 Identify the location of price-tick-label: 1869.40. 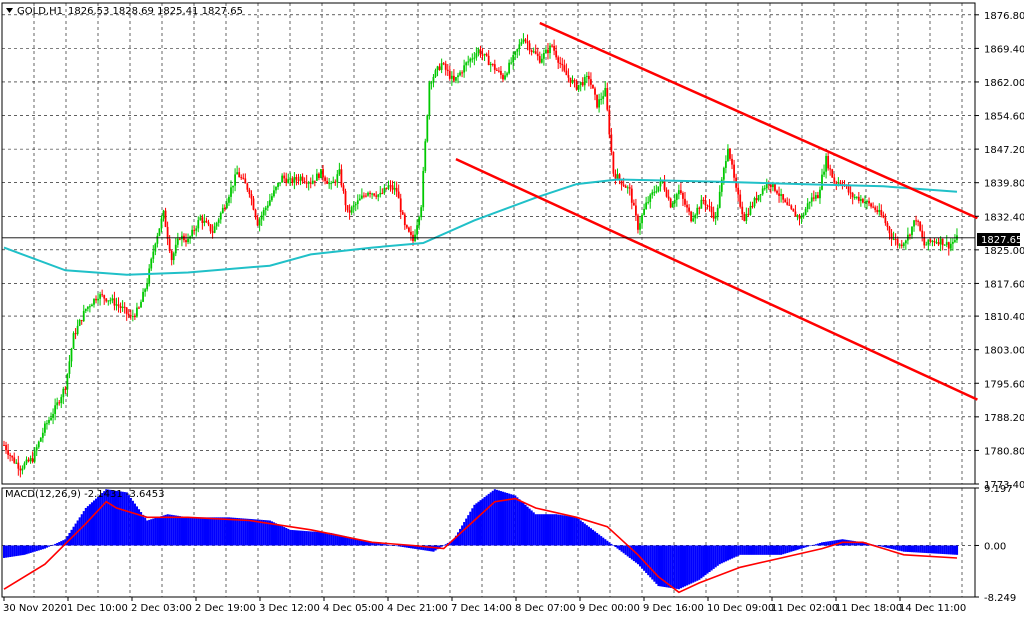
(1004, 49).